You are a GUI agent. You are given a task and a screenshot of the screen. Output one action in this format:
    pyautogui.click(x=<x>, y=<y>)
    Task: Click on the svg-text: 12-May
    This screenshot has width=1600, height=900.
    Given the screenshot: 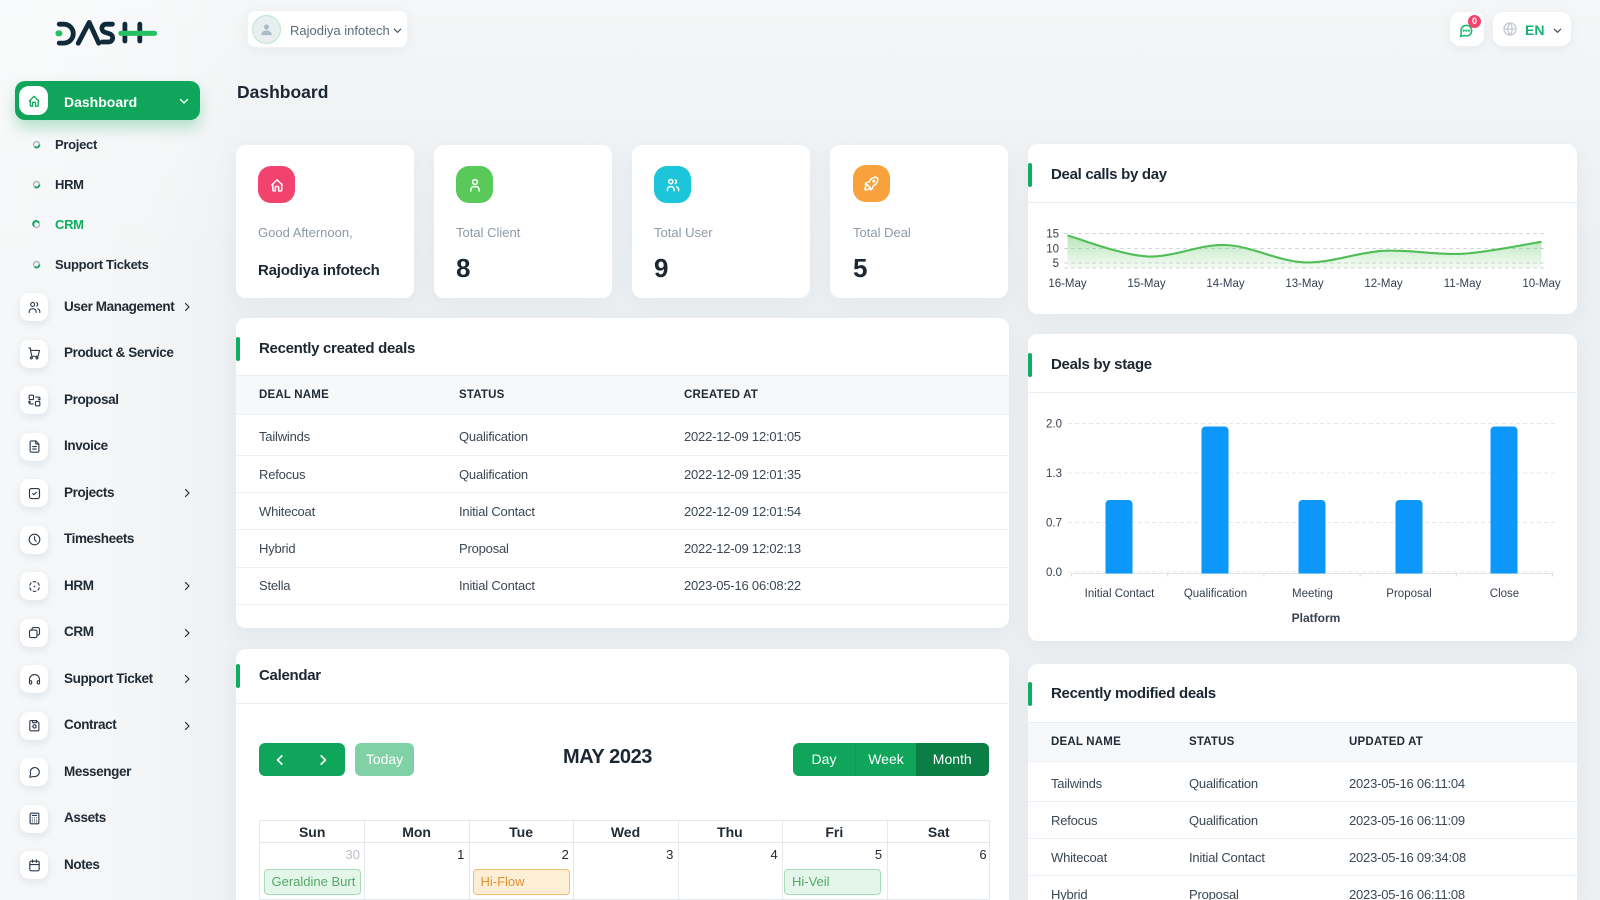 What is the action you would take?
    pyautogui.click(x=1383, y=284)
    